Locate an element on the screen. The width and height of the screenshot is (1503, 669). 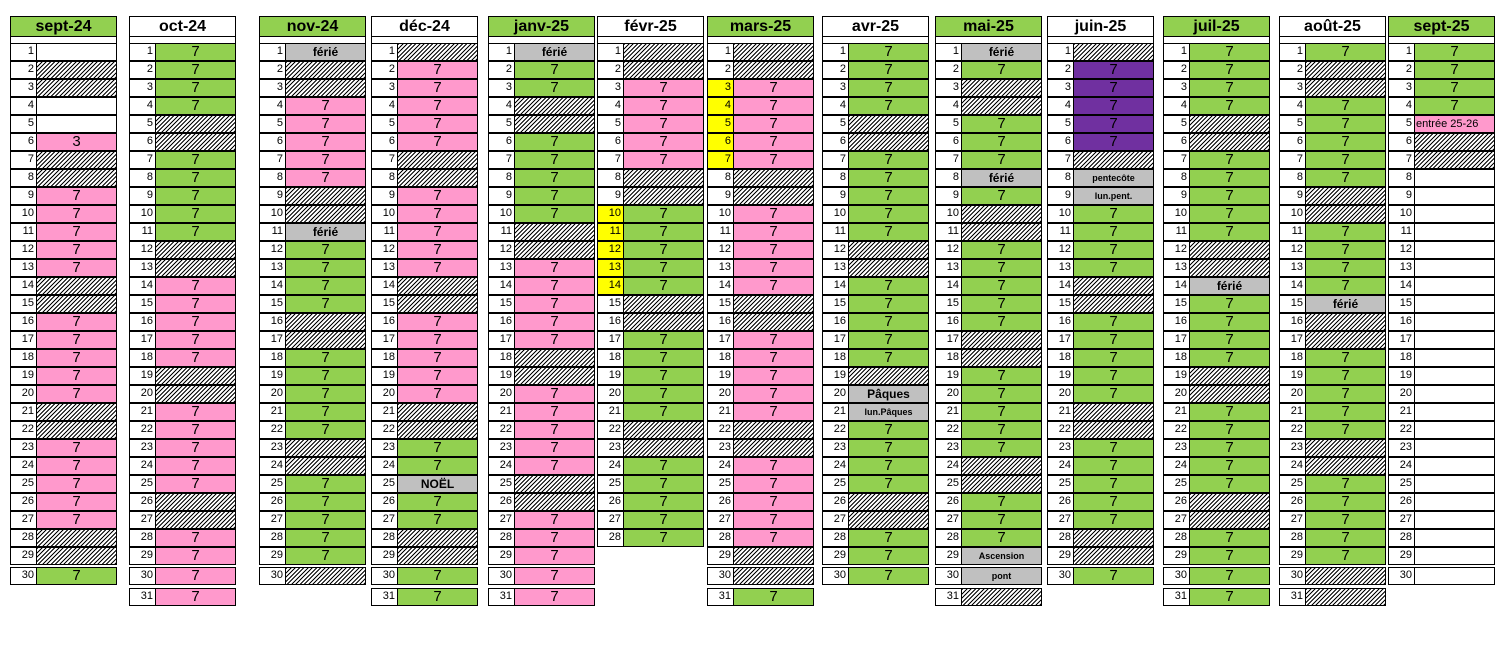
day-number: 7 is located at coordinates (948, 160).